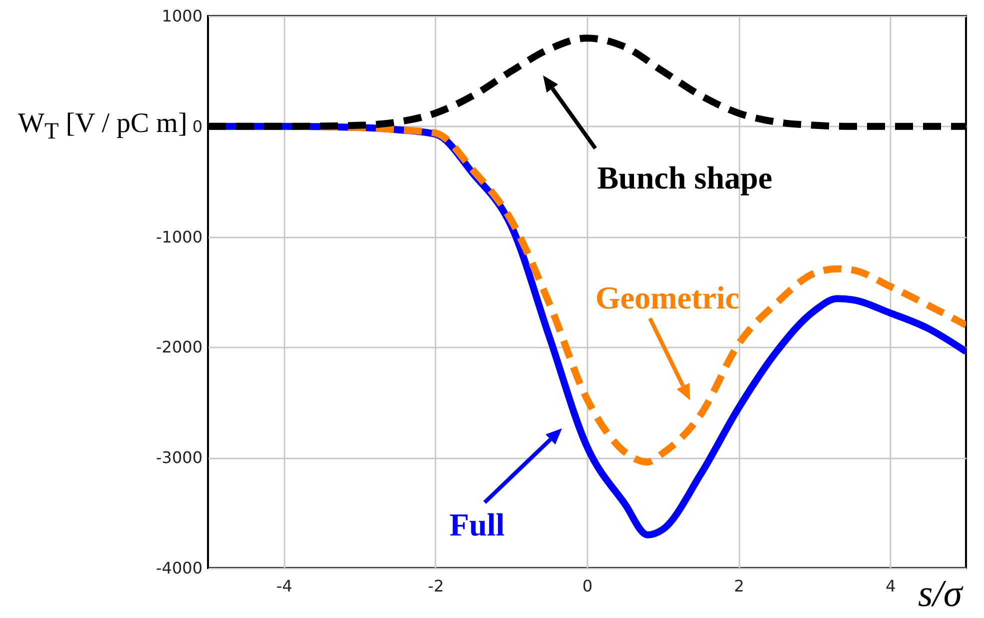 This screenshot has height=618, width=984. Describe the element at coordinates (179, 568) in the screenshot. I see `y-tick-label: -4000` at that location.